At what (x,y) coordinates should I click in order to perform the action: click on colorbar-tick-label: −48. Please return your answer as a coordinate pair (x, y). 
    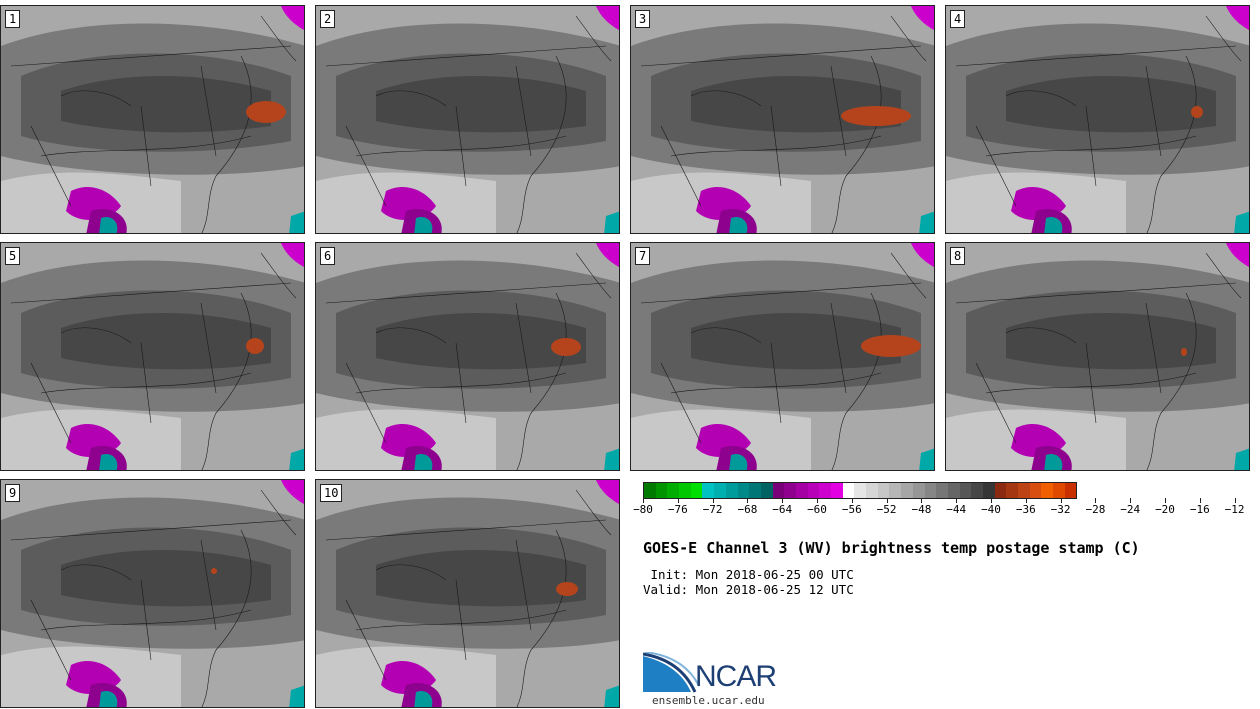
    Looking at the image, I should click on (921, 509).